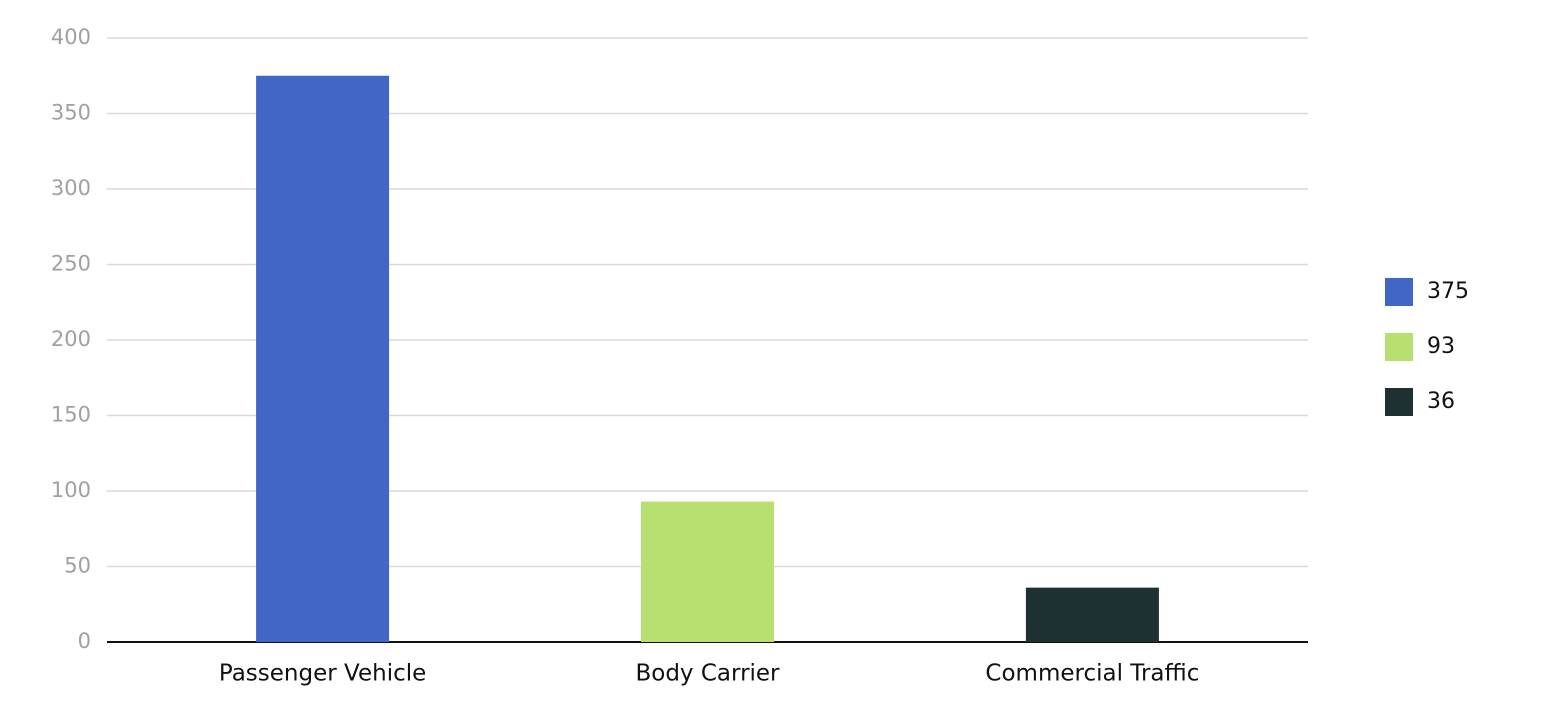 This screenshot has height=716, width=1546. I want to click on y-tick-label: 50, so click(77, 566).